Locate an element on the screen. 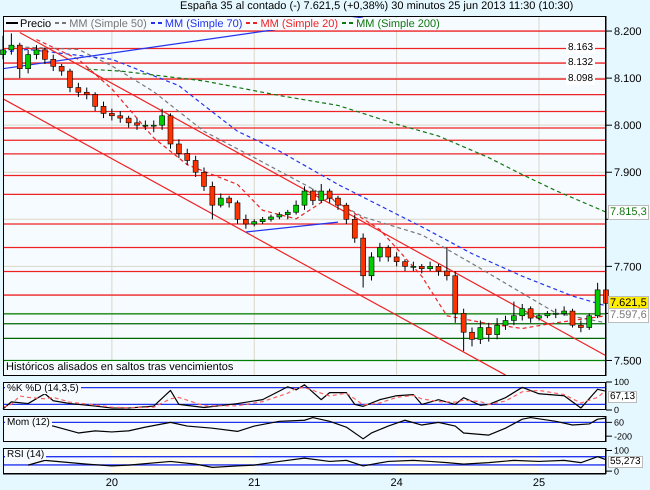 The image size is (650, 490). ref-line-label: 8.098 is located at coordinates (581, 79).